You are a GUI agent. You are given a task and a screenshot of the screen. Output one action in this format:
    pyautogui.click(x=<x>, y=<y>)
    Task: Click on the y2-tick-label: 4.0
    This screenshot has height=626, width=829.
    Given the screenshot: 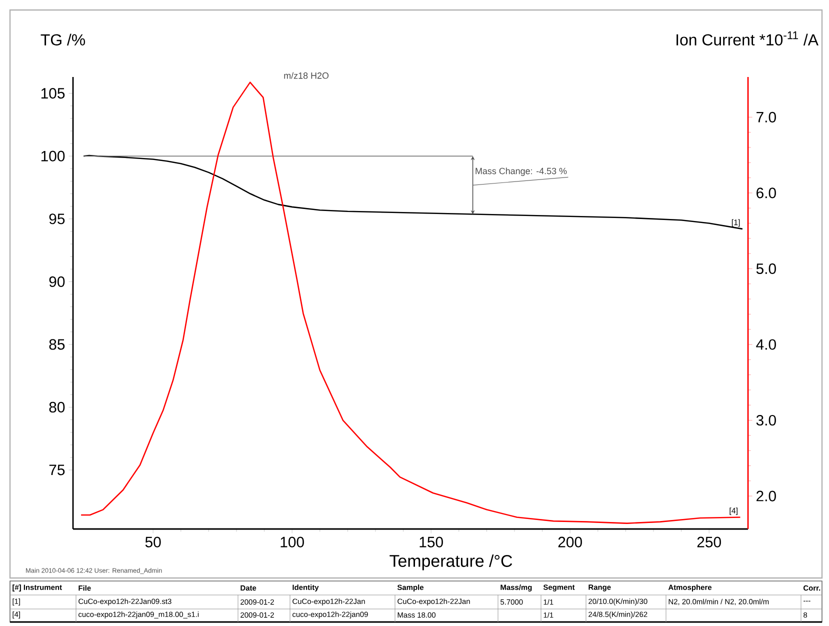 What is the action you would take?
    pyautogui.click(x=766, y=344)
    